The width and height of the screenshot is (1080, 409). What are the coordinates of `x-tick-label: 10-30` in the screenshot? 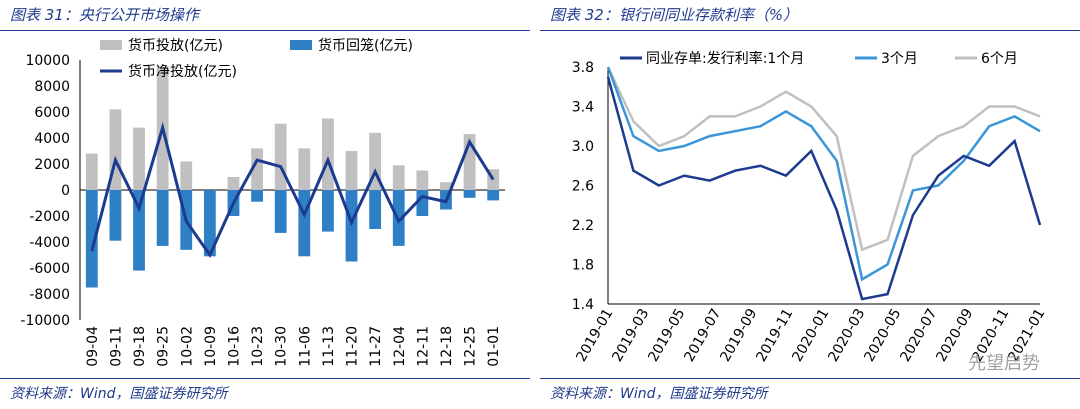 It's located at (282, 346).